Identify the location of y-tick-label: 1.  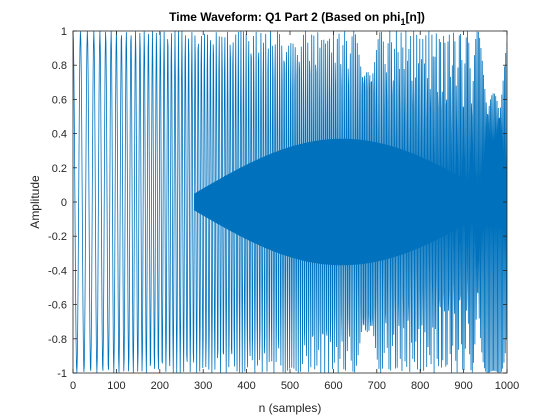
(64, 32).